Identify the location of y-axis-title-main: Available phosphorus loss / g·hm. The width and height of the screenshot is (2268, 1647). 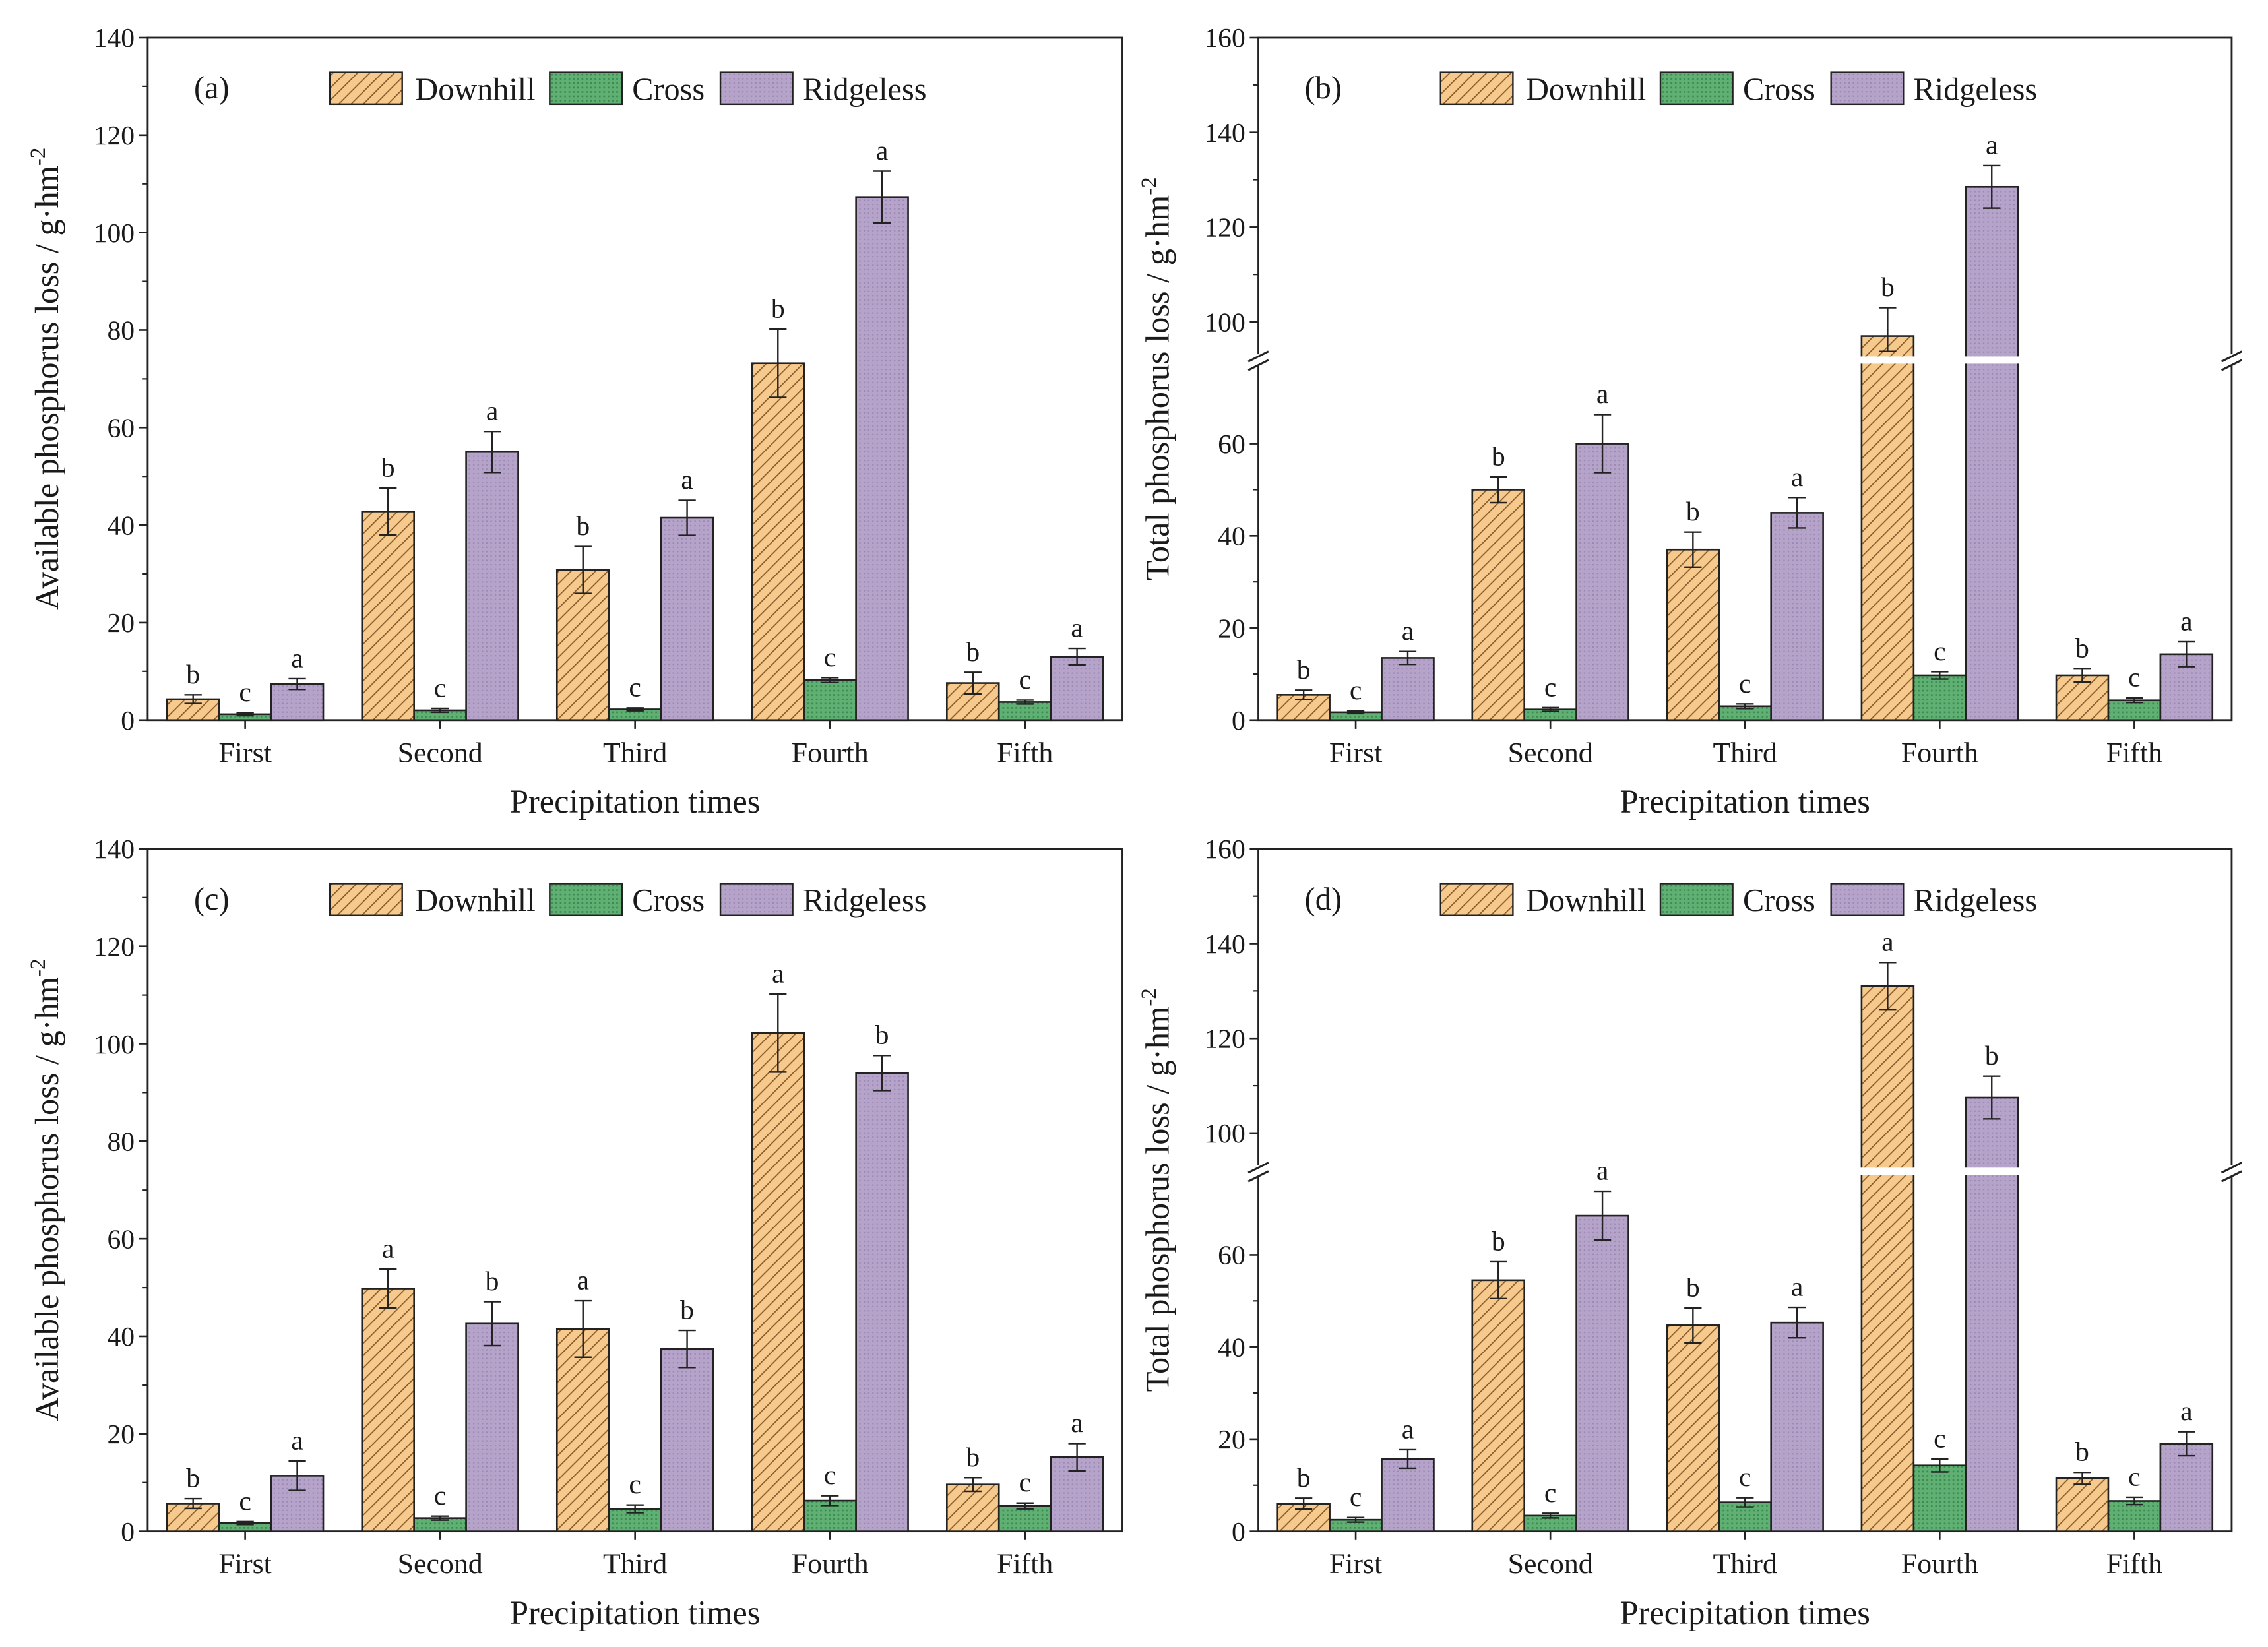
(47, 388).